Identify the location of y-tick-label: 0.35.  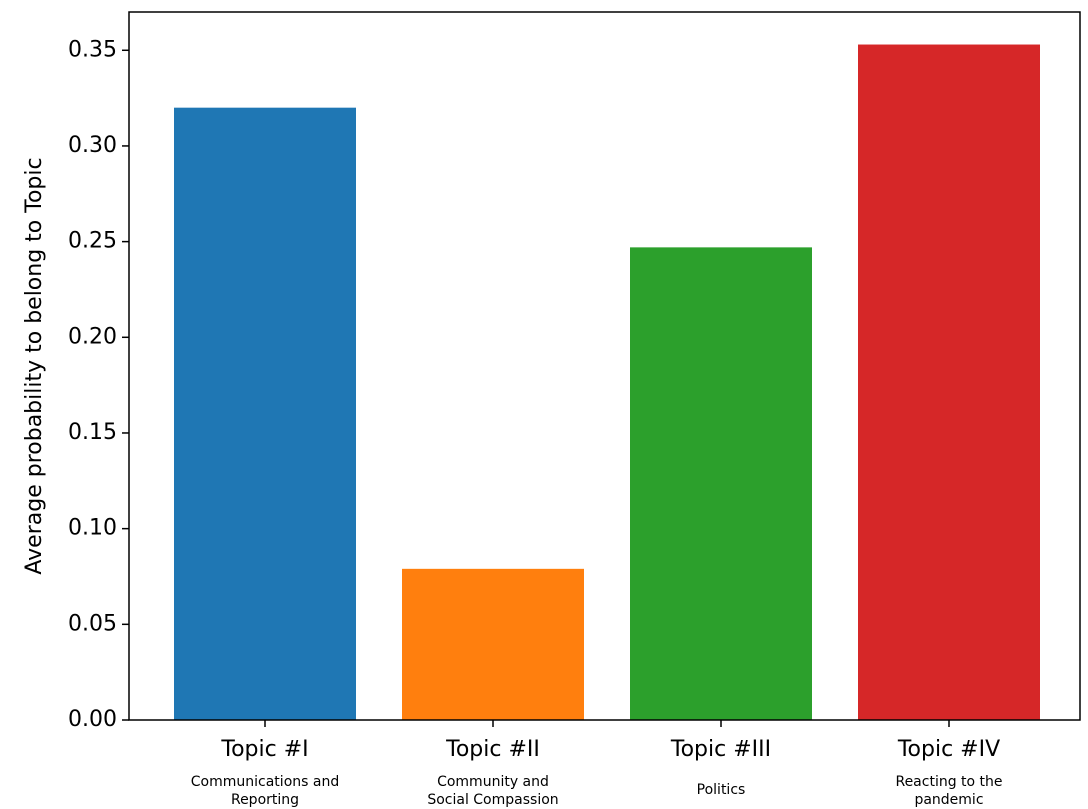
(92, 49).